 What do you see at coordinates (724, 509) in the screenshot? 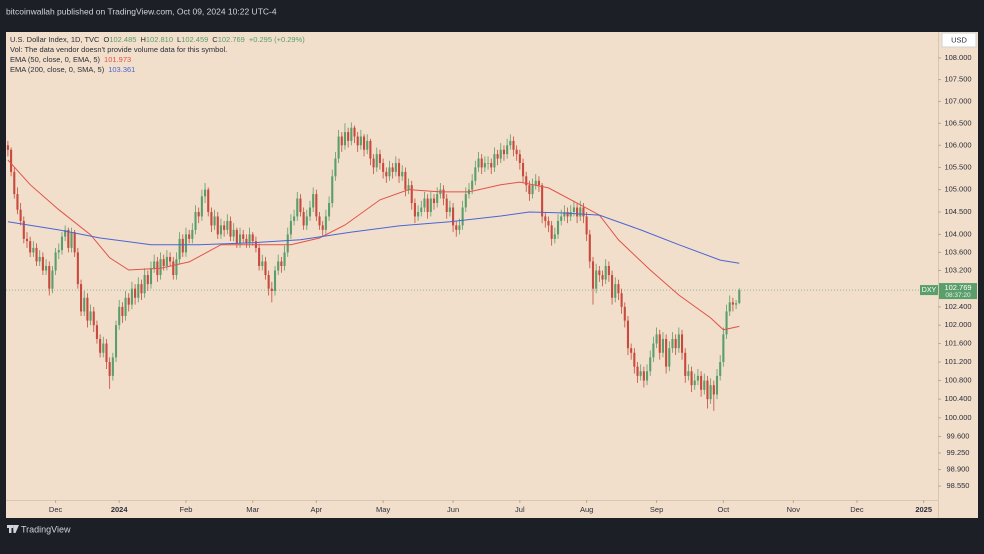
I see `x-tick-label: Oct` at bounding box center [724, 509].